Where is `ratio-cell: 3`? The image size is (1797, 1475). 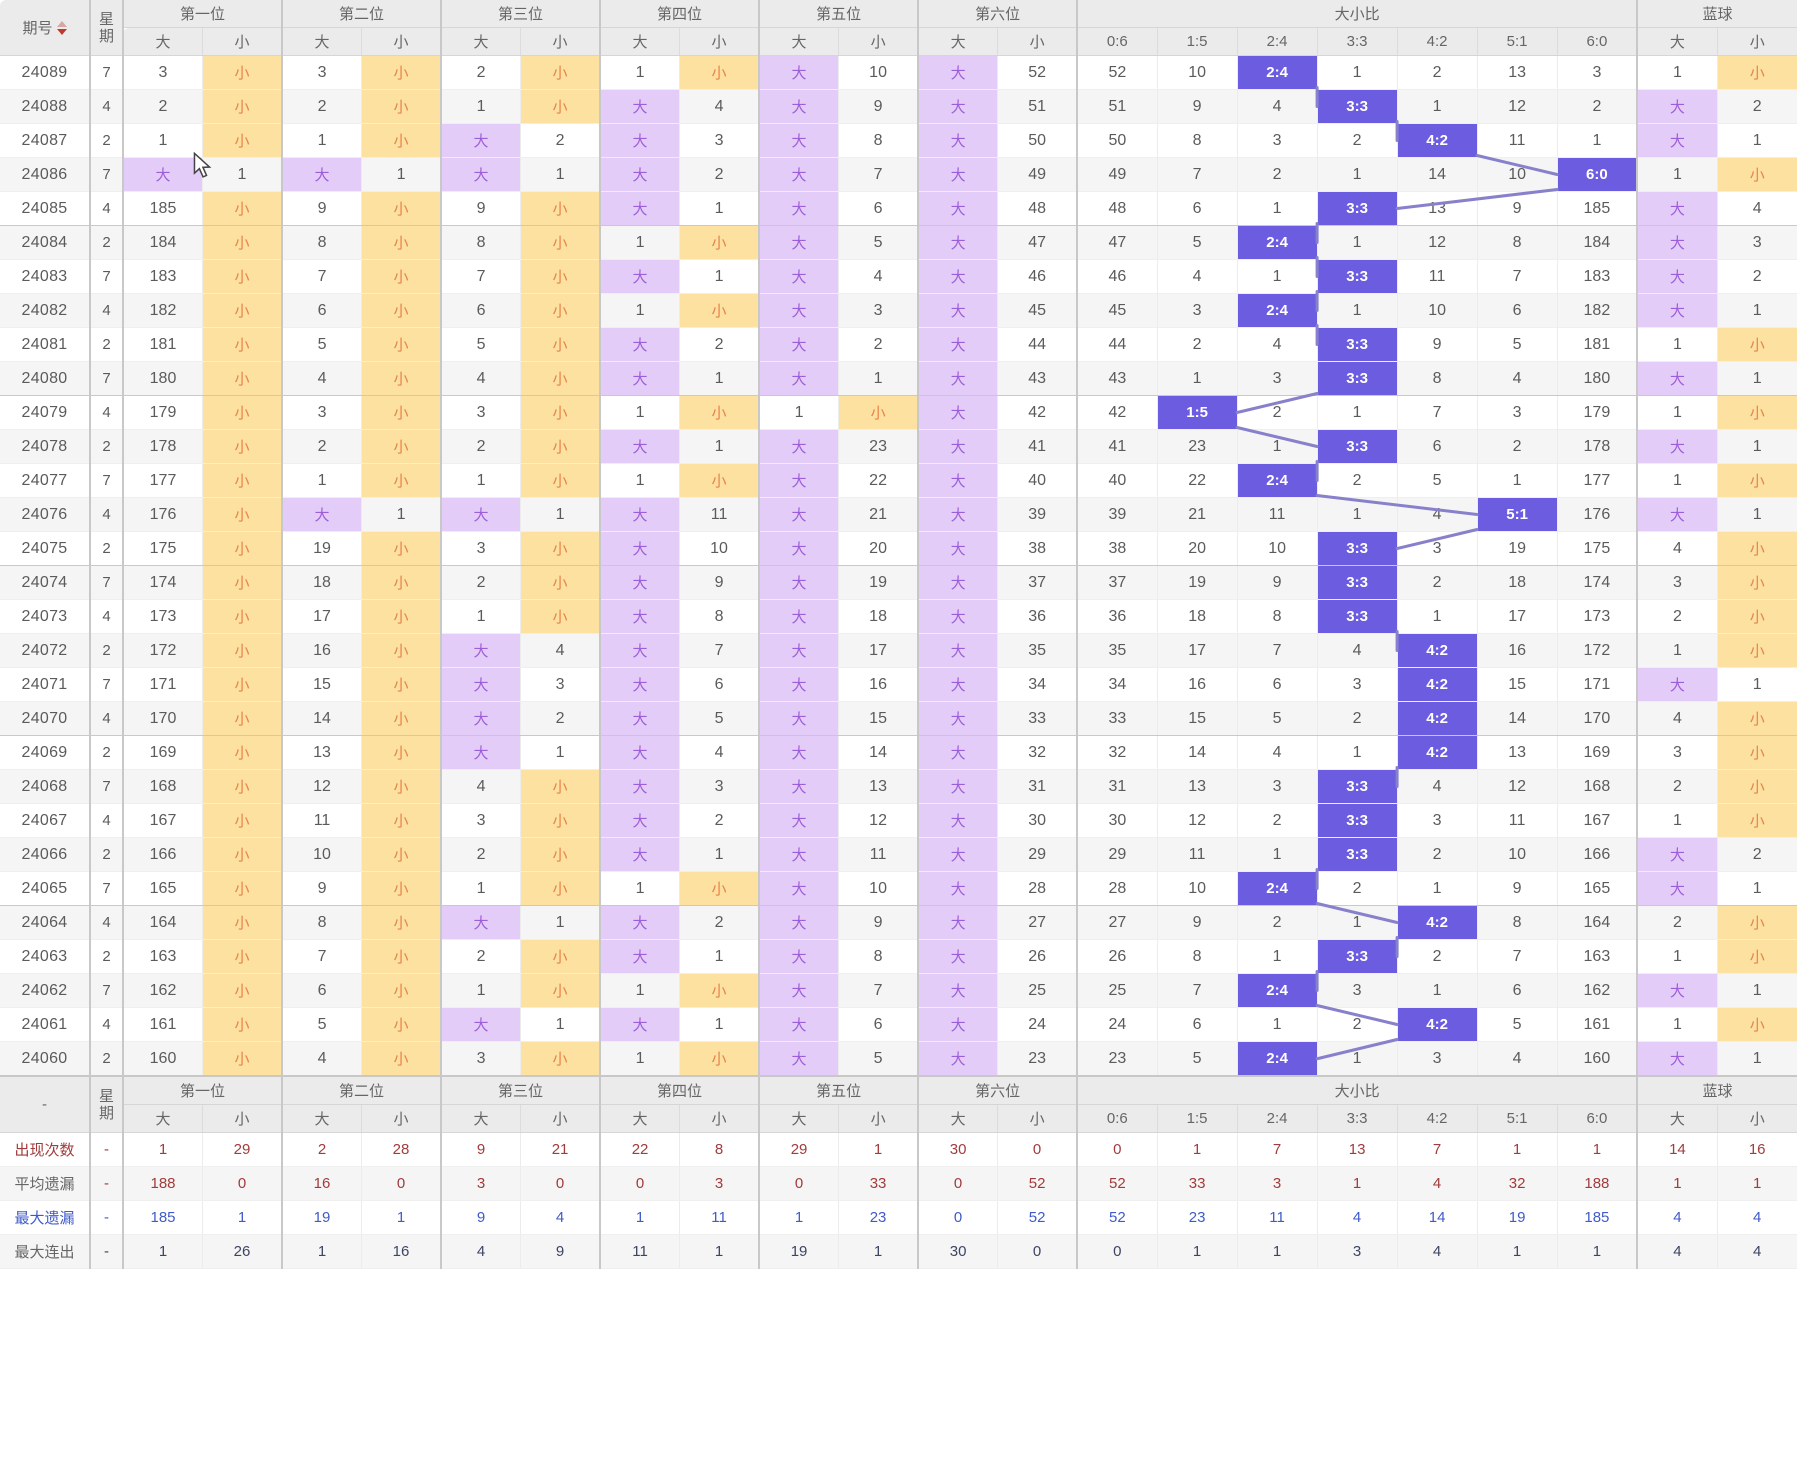
ratio-cell: 3 is located at coordinates (1437, 820).